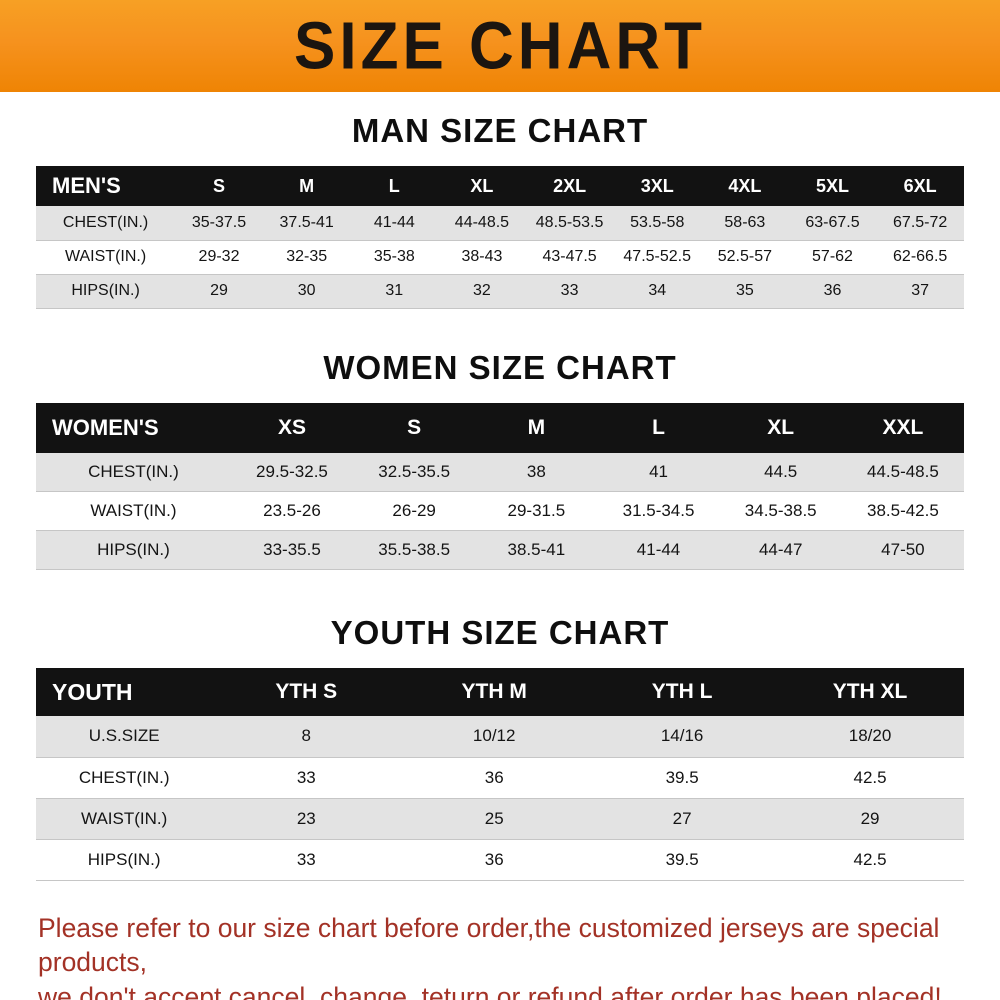  Describe the element at coordinates (219, 222) in the screenshot. I see `measurement-value: 35-37.5` at that location.